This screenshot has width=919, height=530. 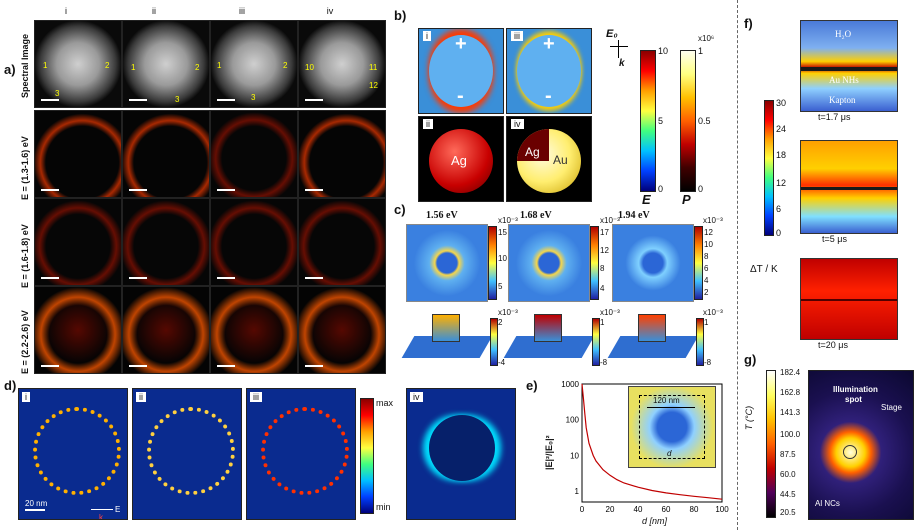 I want to click on panel-f-letter: f), so click(x=748, y=23).